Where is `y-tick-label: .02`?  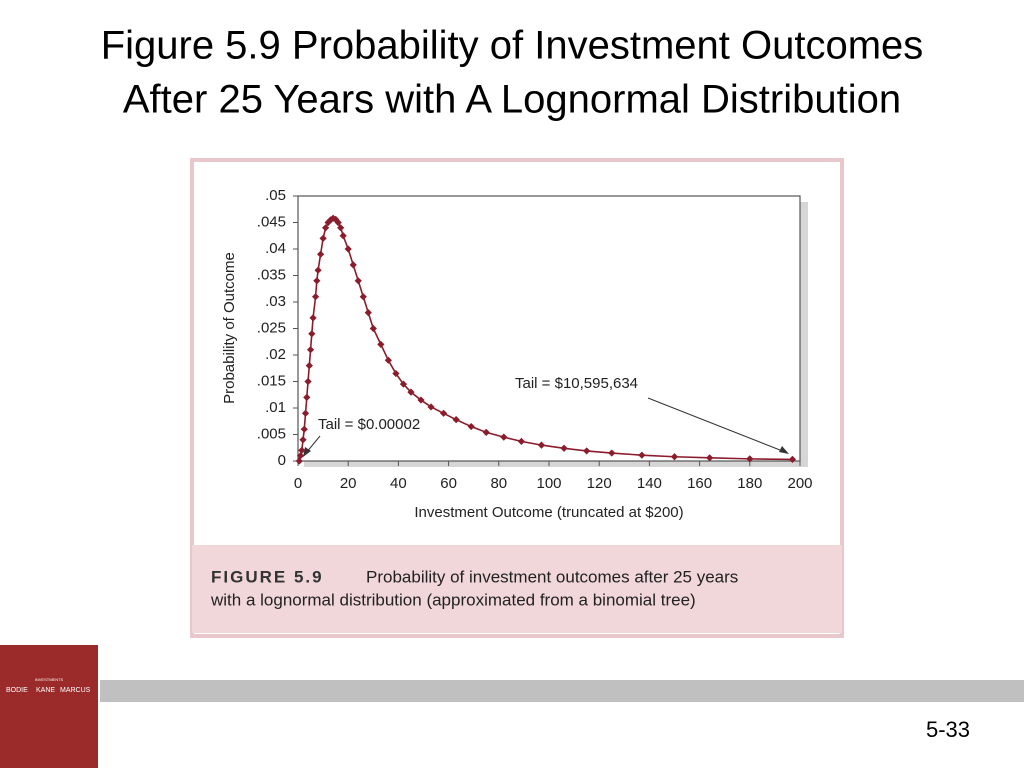 y-tick-label: .02 is located at coordinates (275, 354).